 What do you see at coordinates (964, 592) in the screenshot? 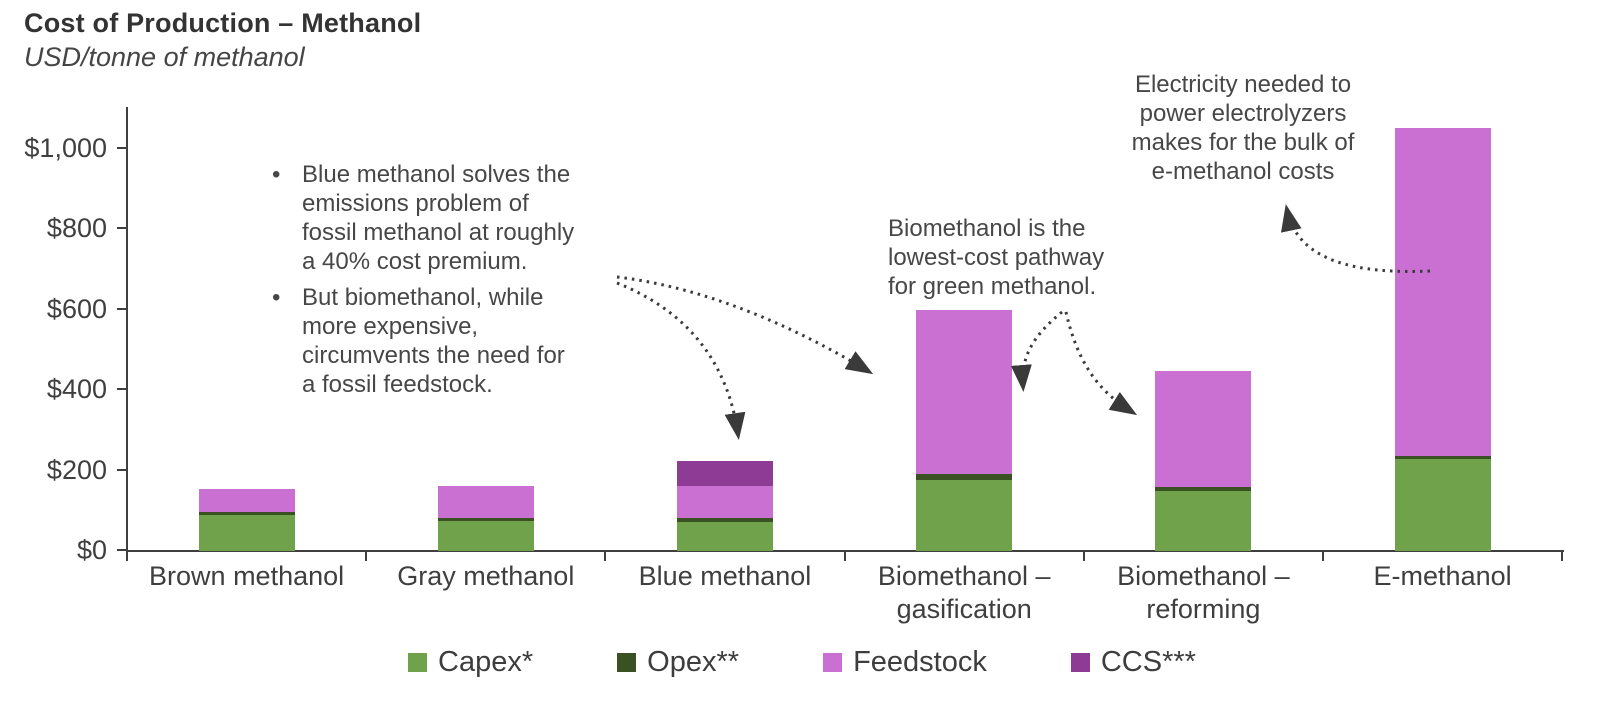
I see `x-axis-label: Biomethanol – gasification` at bounding box center [964, 592].